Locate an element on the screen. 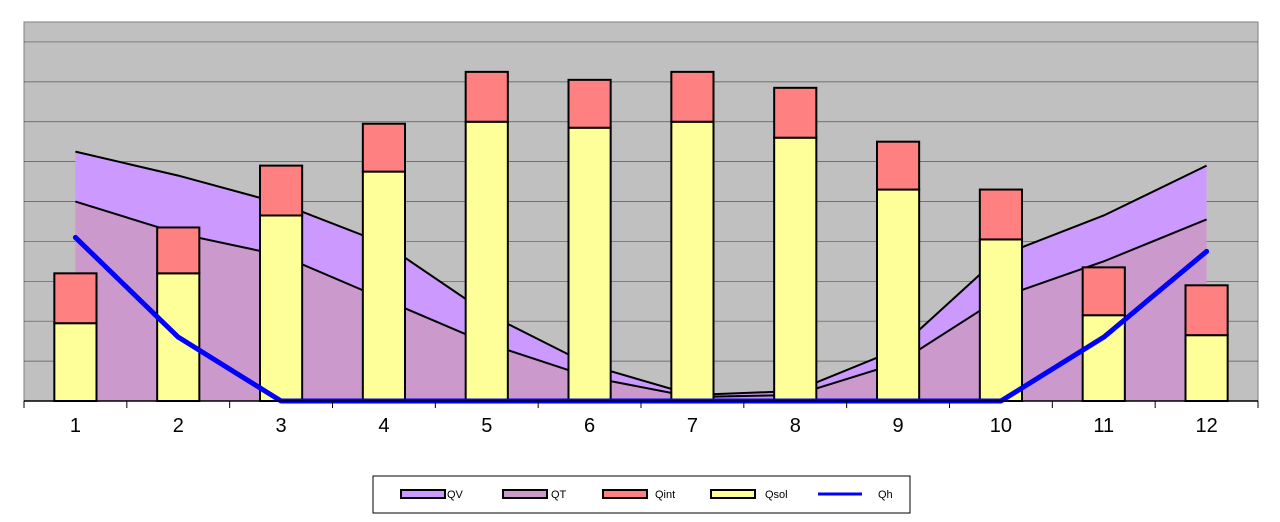  legend-swatch-Qsol is located at coordinates (733, 494).